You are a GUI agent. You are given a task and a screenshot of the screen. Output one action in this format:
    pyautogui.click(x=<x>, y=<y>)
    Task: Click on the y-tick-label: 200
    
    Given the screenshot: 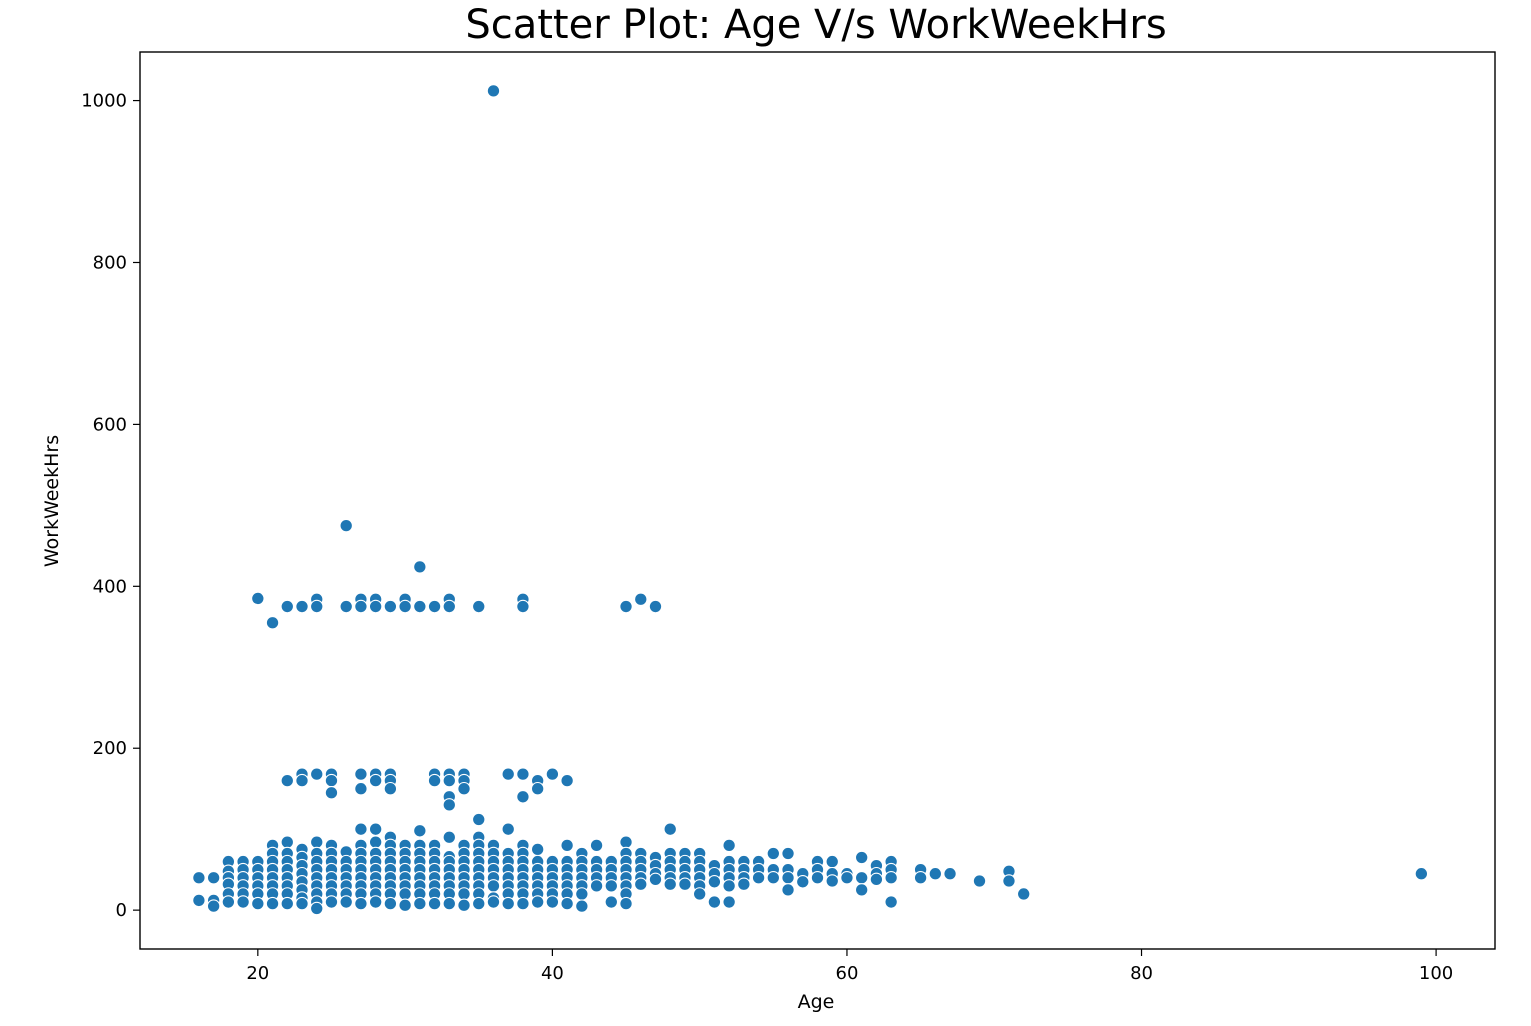 What is the action you would take?
    pyautogui.click(x=110, y=748)
    